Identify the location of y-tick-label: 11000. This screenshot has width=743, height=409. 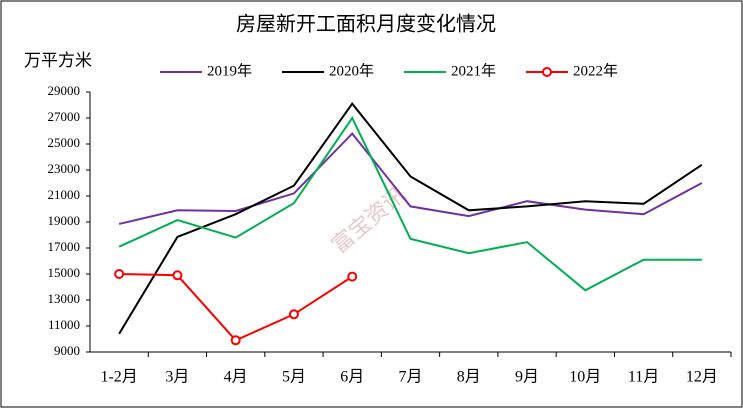
(64, 324).